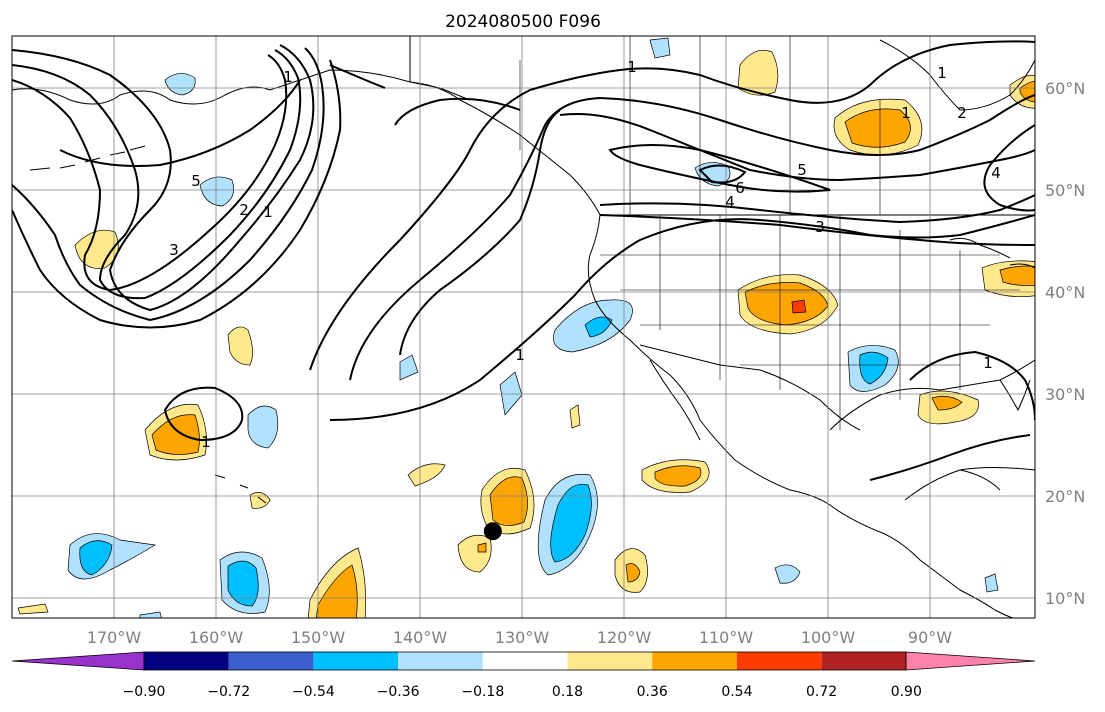 The image size is (1105, 712). What do you see at coordinates (1065, 292) in the screenshot?
I see `lat-tick-label: 40°N` at bounding box center [1065, 292].